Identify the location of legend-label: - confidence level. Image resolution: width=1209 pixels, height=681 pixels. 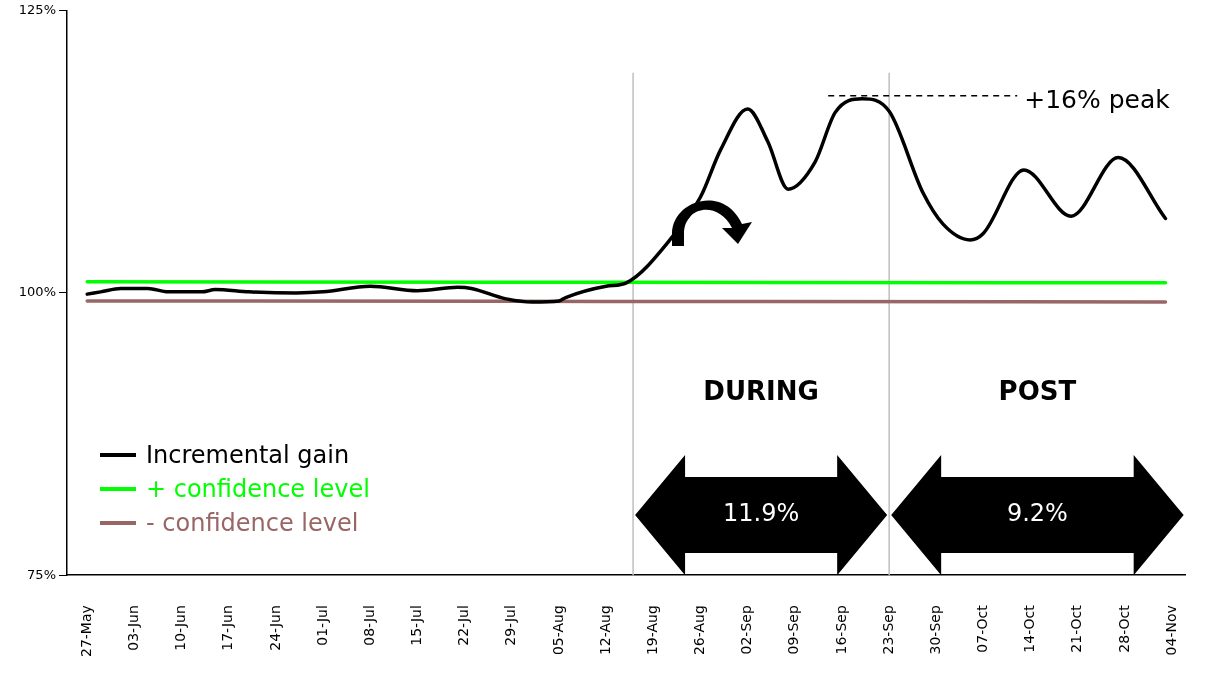
(252, 523).